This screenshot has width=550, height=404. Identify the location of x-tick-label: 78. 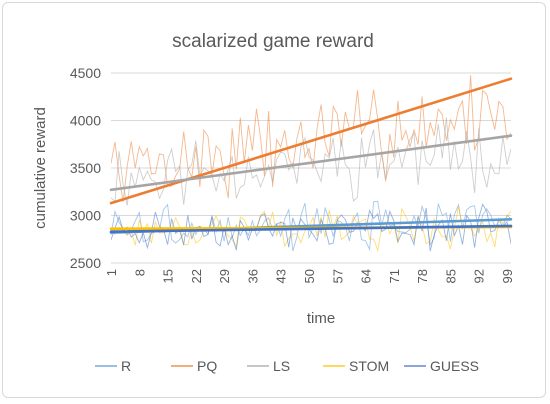
(422, 276).